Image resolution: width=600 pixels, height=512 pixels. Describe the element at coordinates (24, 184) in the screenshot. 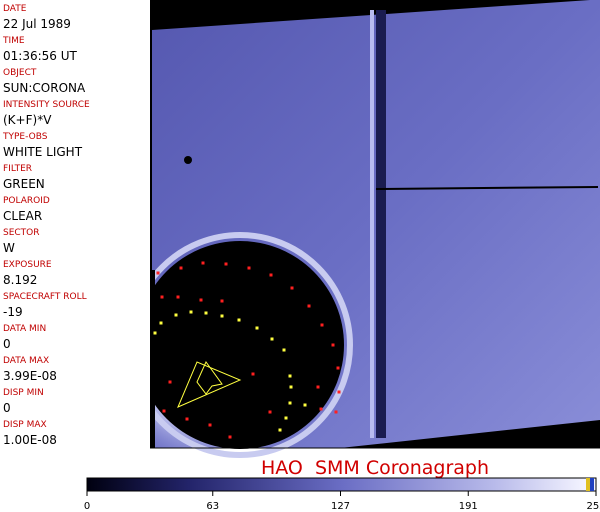

I see `field-value: GREEN` at that location.